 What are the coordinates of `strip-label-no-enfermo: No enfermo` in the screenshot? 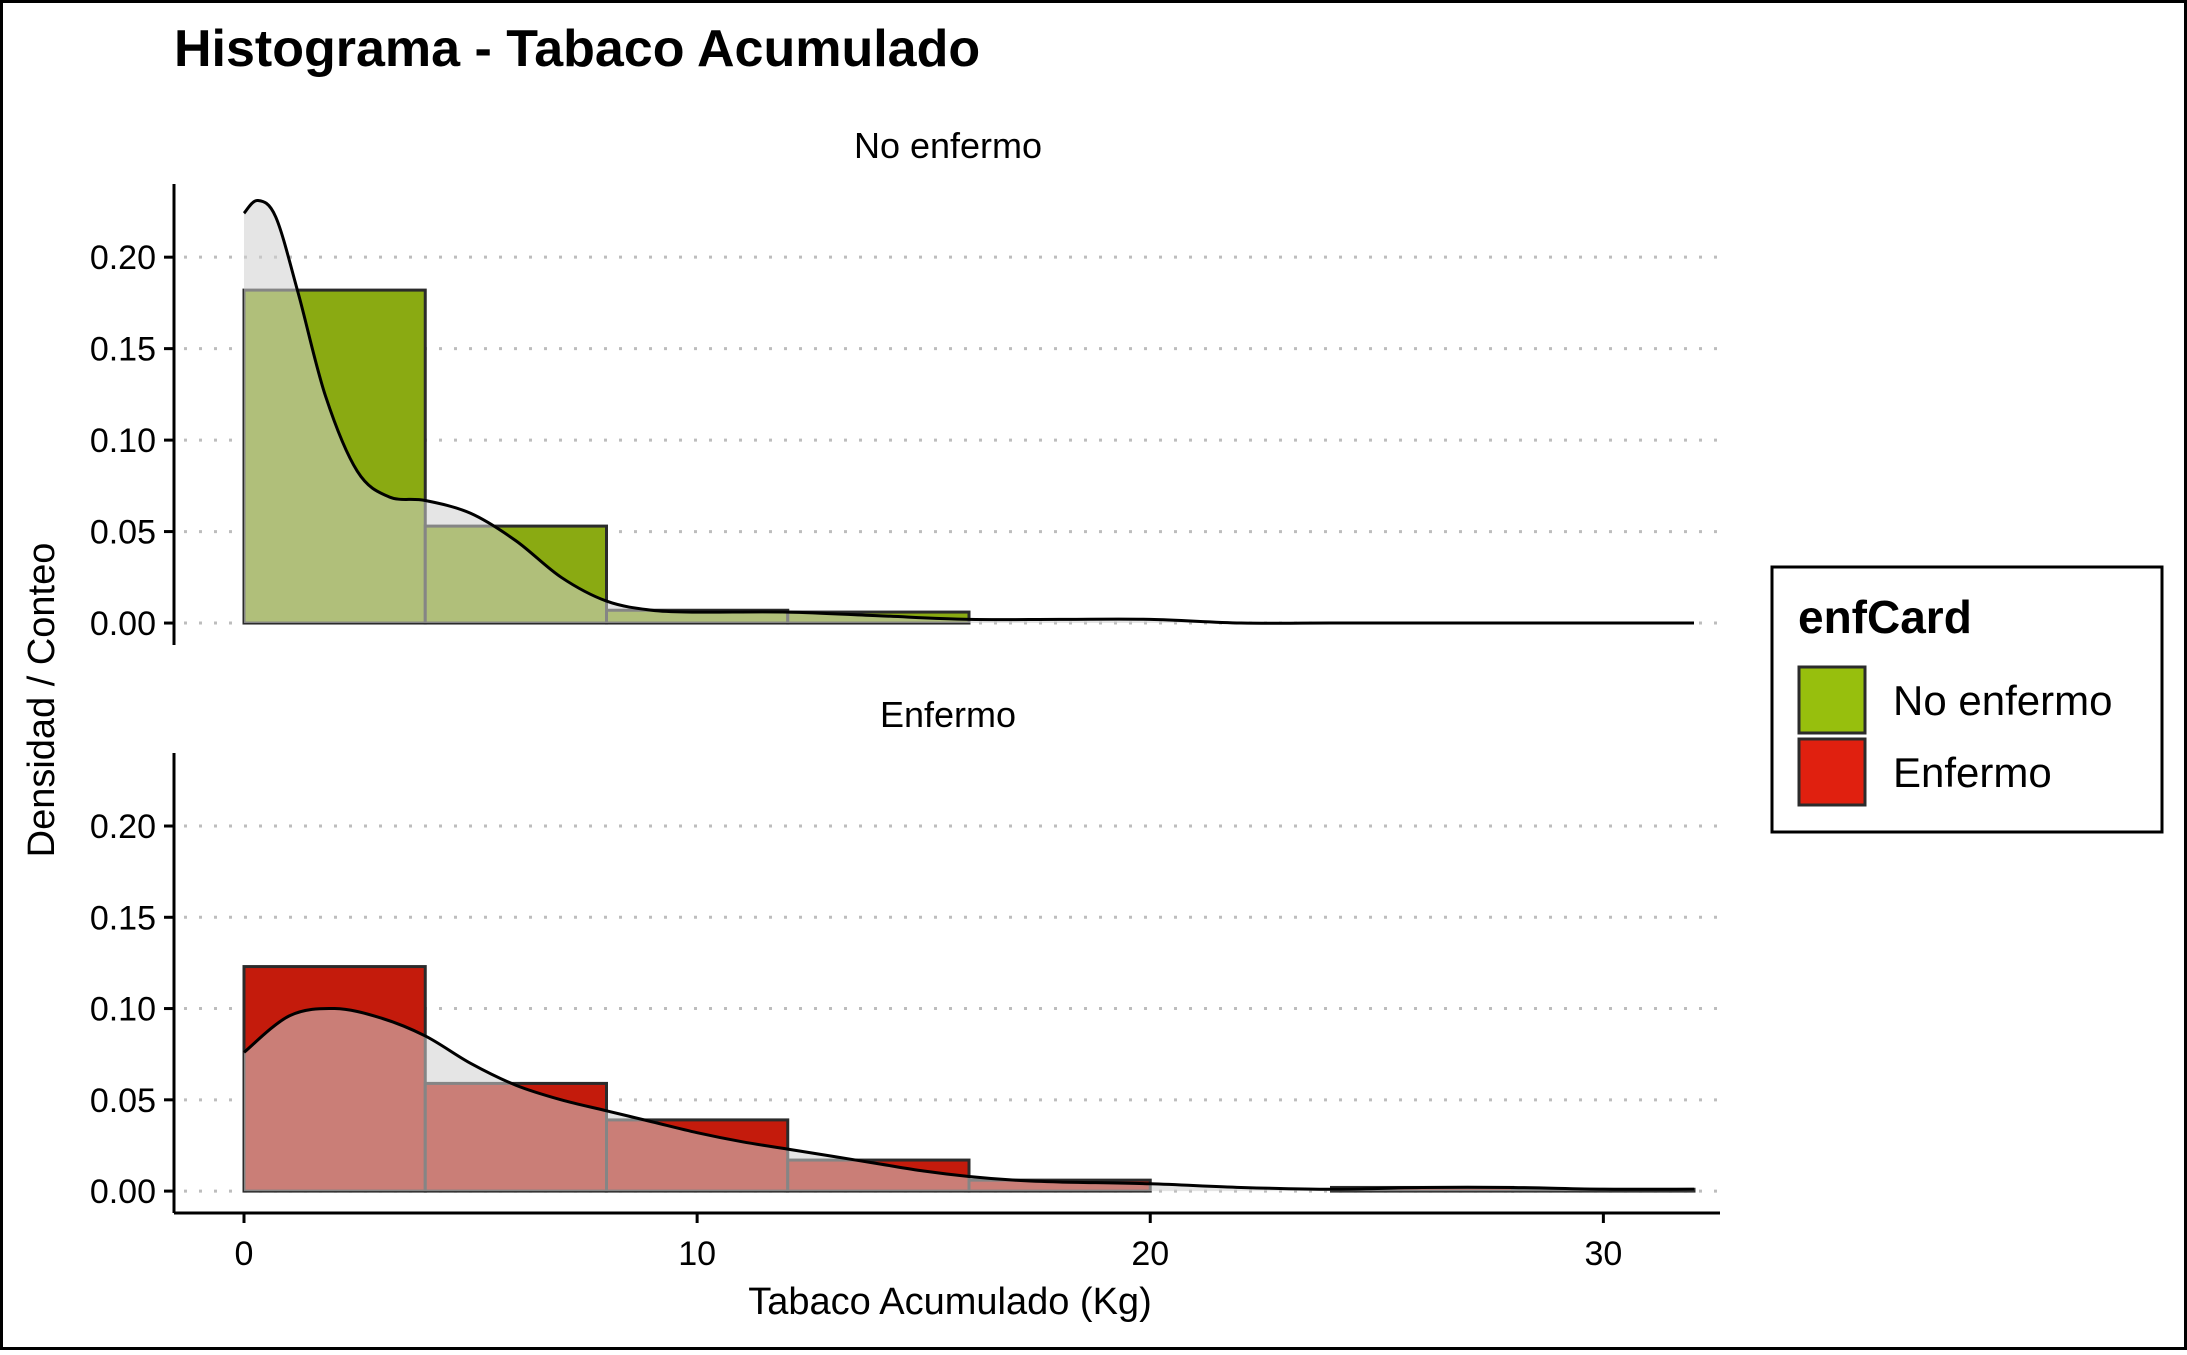 It's located at (948, 145).